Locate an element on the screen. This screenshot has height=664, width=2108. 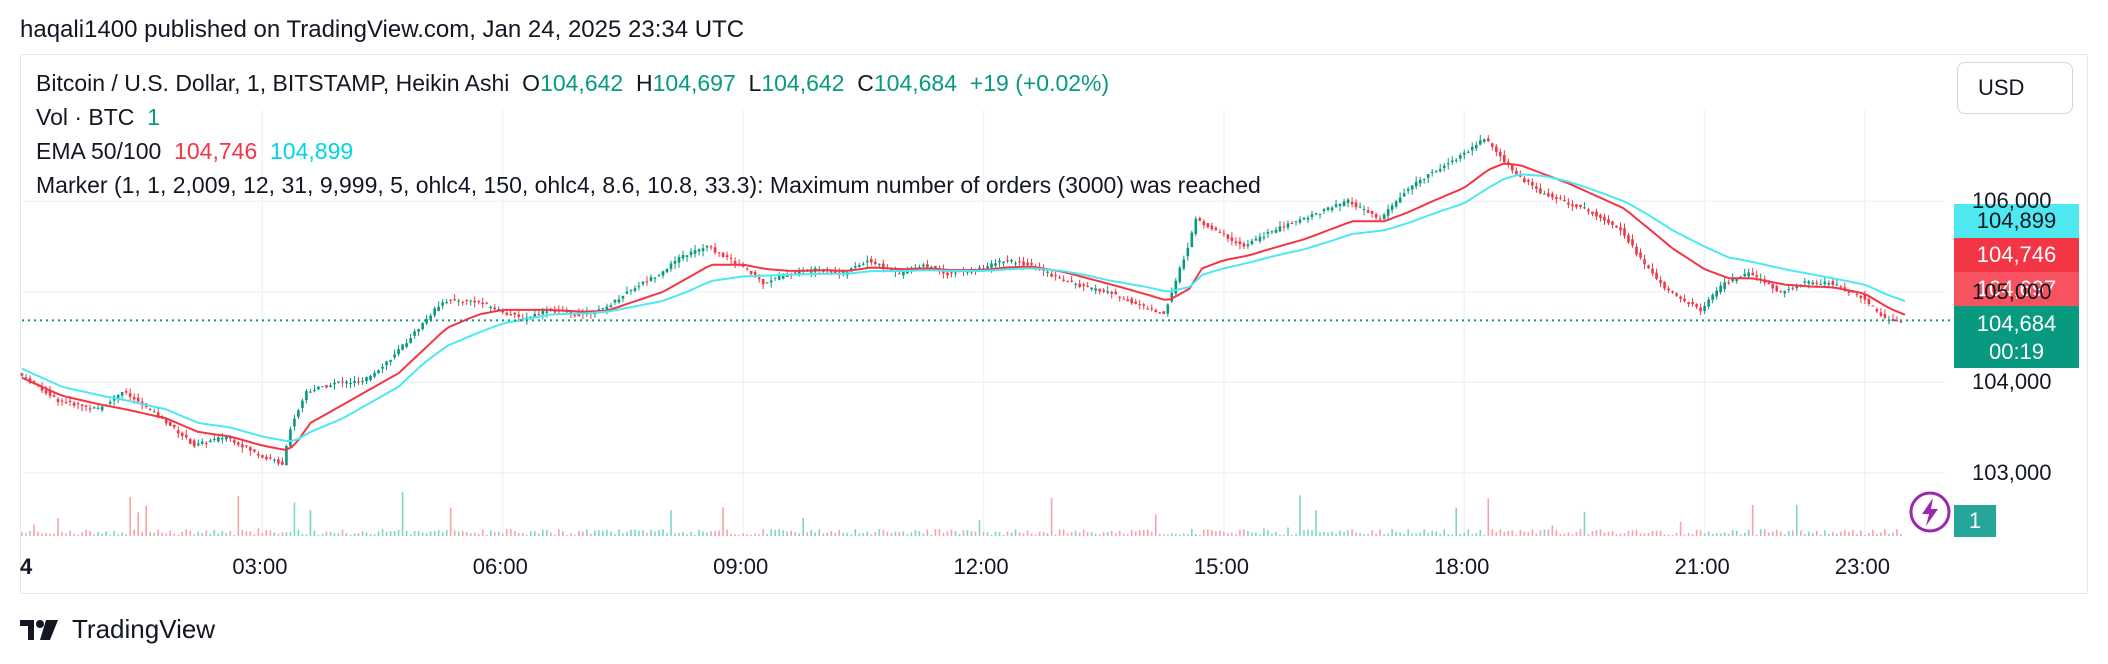
lightning-icon is located at coordinates (1930, 512).